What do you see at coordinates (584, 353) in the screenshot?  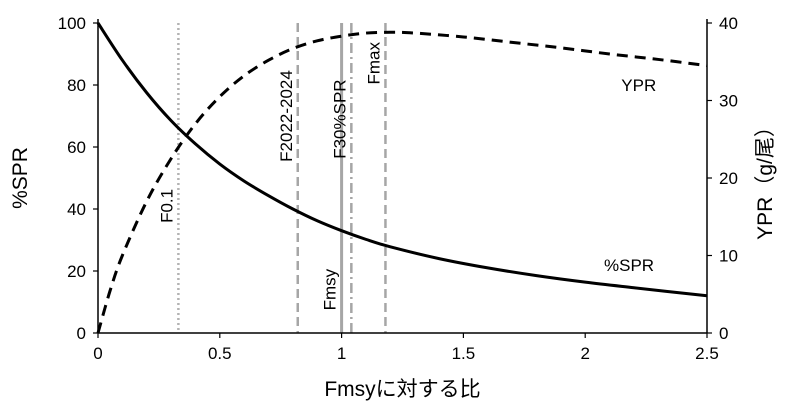 I see `x-tick-label: 2` at bounding box center [584, 353].